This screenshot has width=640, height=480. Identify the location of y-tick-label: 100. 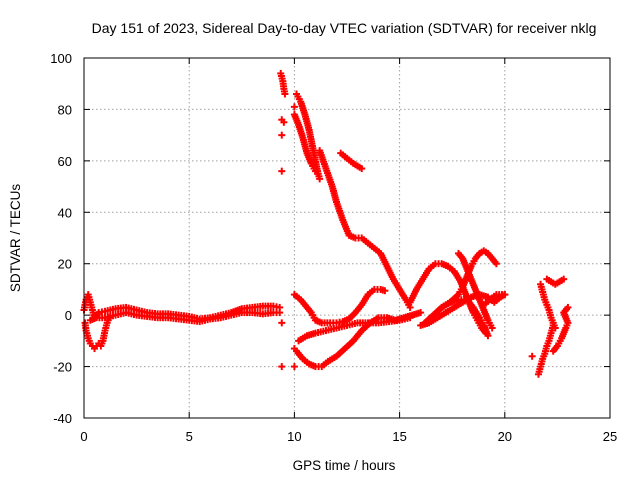
(61, 58).